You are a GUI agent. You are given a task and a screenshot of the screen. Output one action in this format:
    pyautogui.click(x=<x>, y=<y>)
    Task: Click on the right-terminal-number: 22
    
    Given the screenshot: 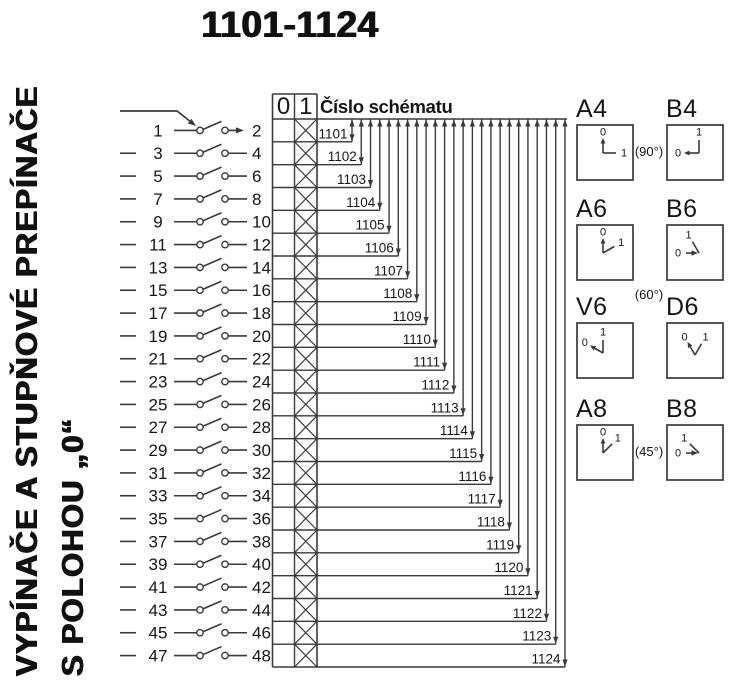 What is the action you would take?
    pyautogui.click(x=261, y=359)
    